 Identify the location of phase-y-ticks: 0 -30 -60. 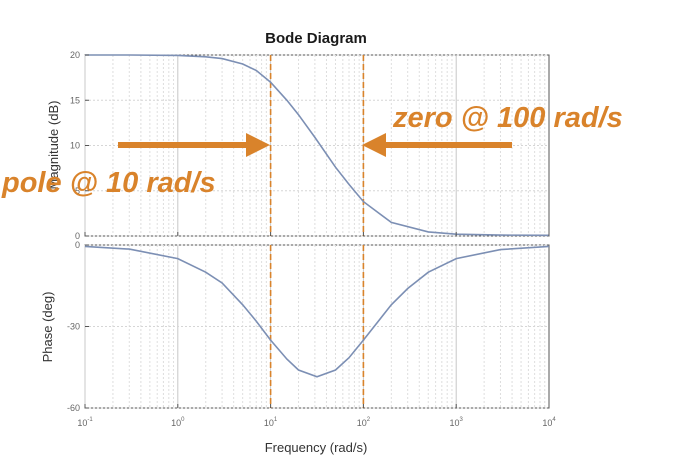
(78, 326).